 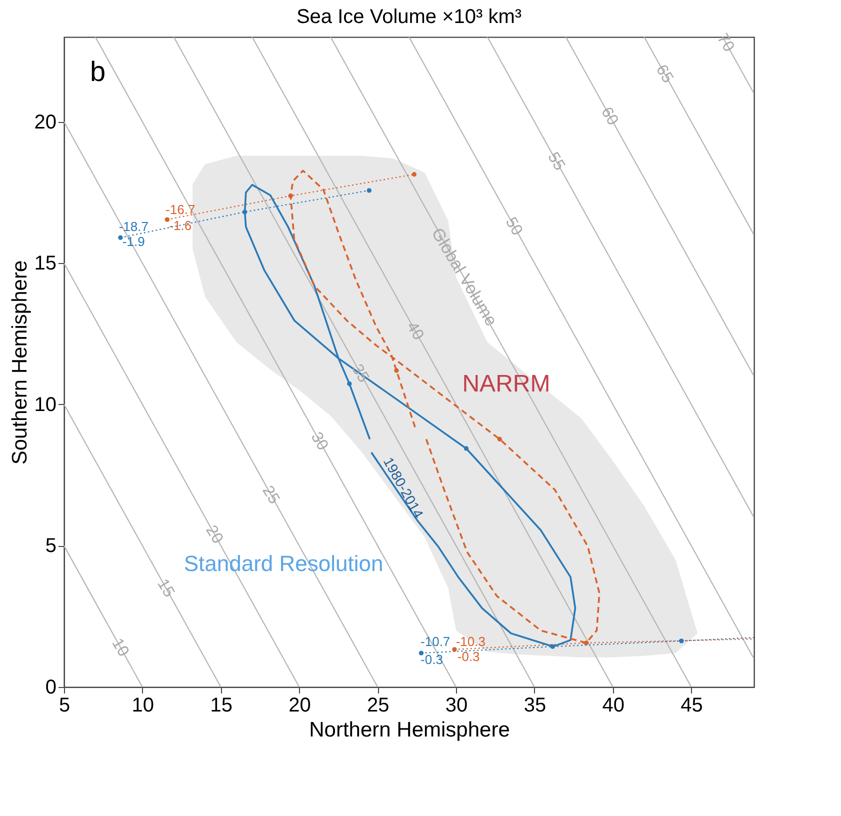 I want to click on annotation: 40, so click(x=414, y=331).